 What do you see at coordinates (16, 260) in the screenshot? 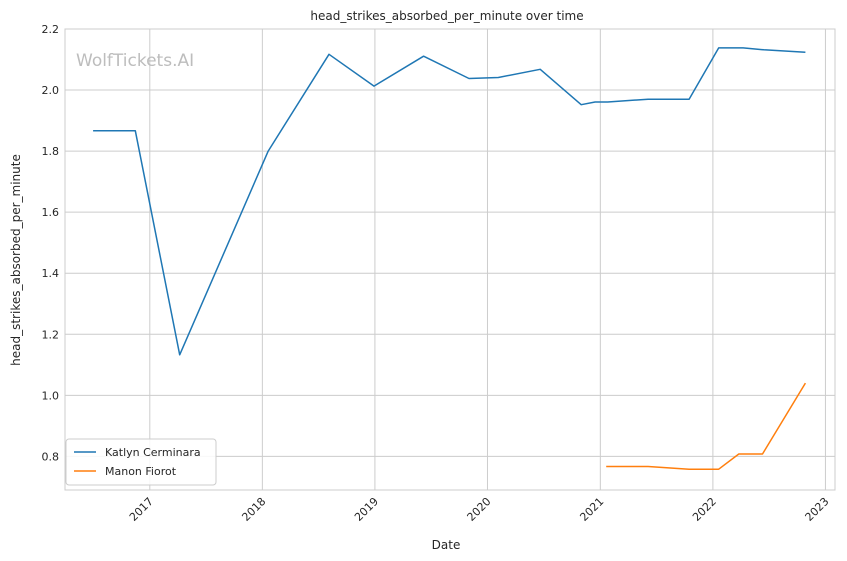
I see `y-axis-title: head_strikes_absorbed_per_minute` at bounding box center [16, 260].